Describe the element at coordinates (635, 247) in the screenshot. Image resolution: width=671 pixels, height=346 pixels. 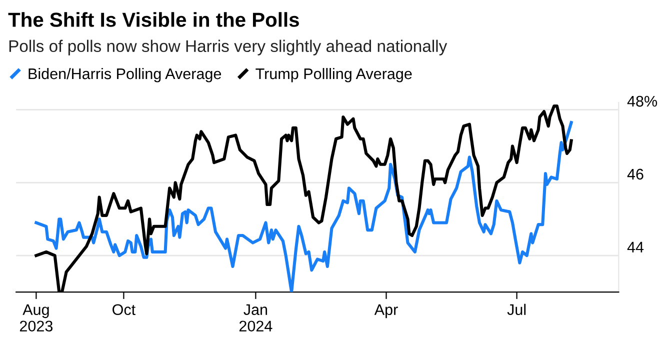
I see `y-tick-label: 44` at that location.